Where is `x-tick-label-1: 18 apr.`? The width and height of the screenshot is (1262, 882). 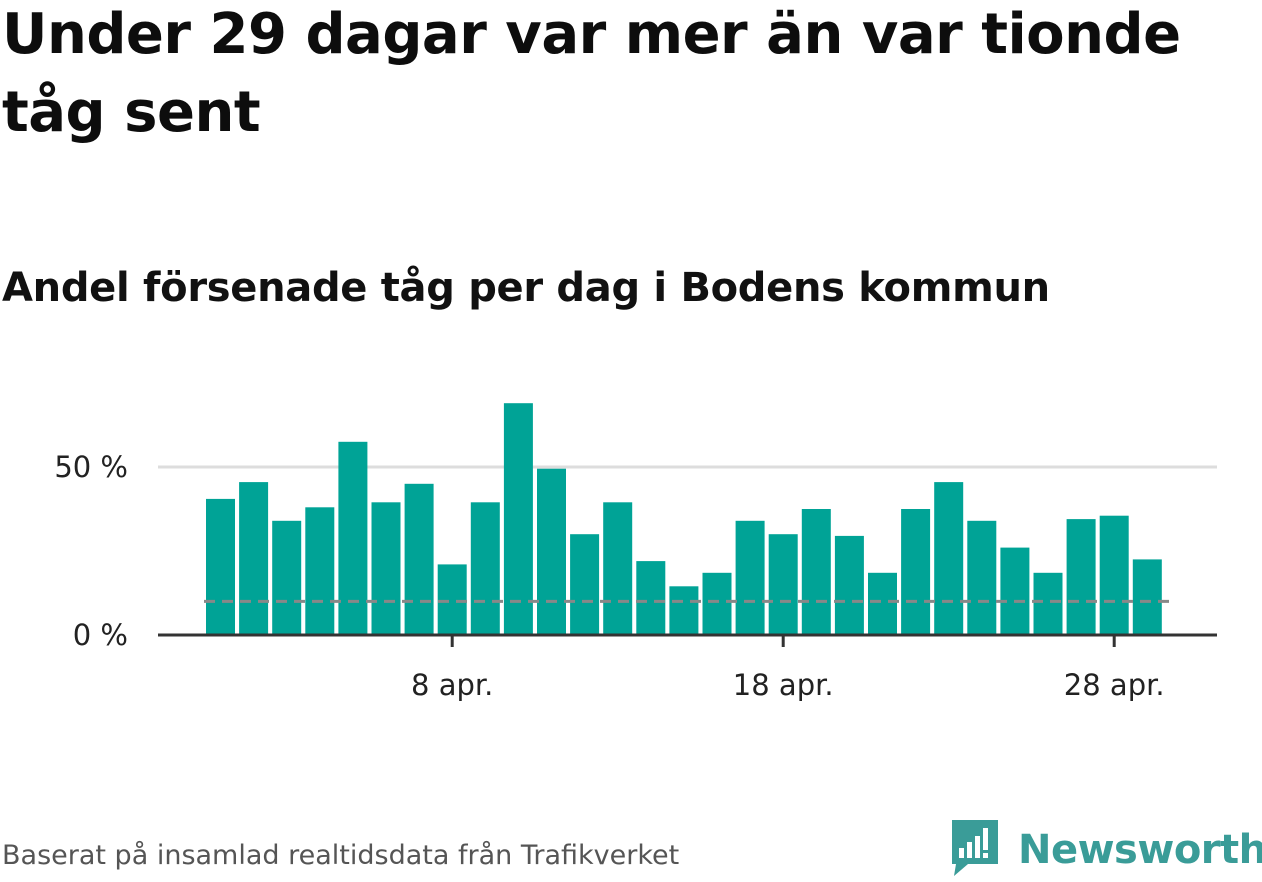
x-tick-label-1: 18 apr. is located at coordinates (783, 685).